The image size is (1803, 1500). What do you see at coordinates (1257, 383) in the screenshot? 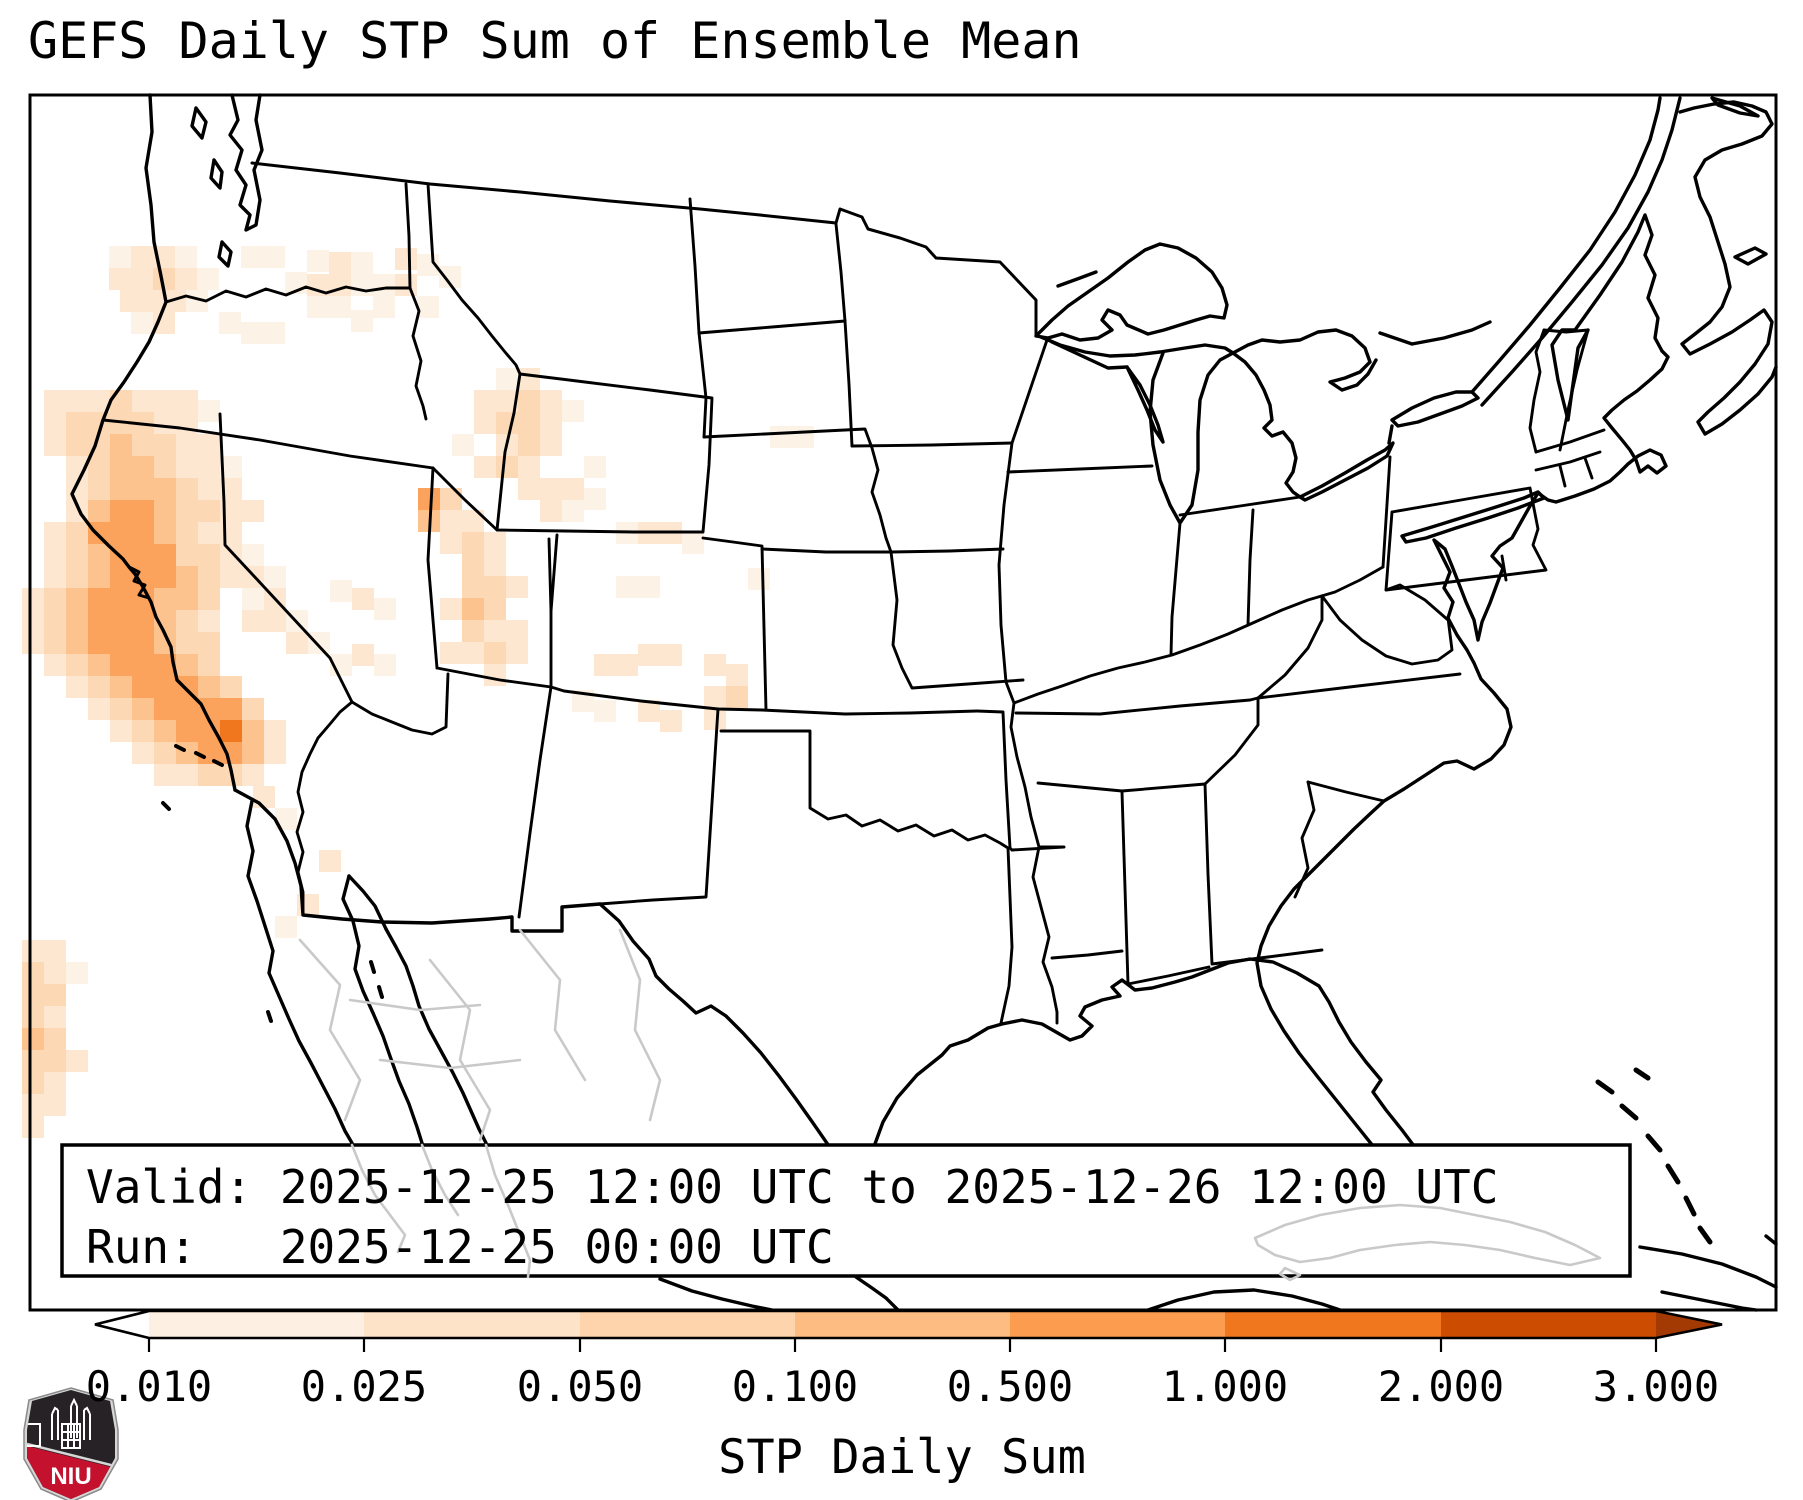
I see `great-lakes` at bounding box center [1257, 383].